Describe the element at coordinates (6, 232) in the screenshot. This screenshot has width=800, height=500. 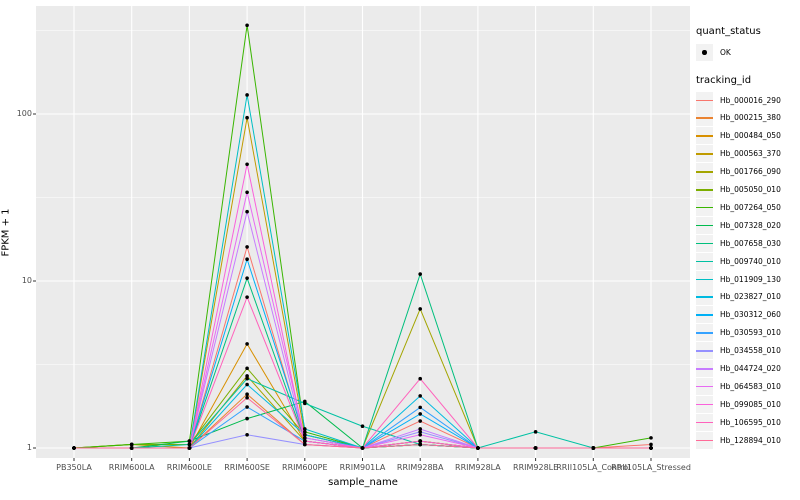
I see `y-axis-title: FPKM + 1` at that location.